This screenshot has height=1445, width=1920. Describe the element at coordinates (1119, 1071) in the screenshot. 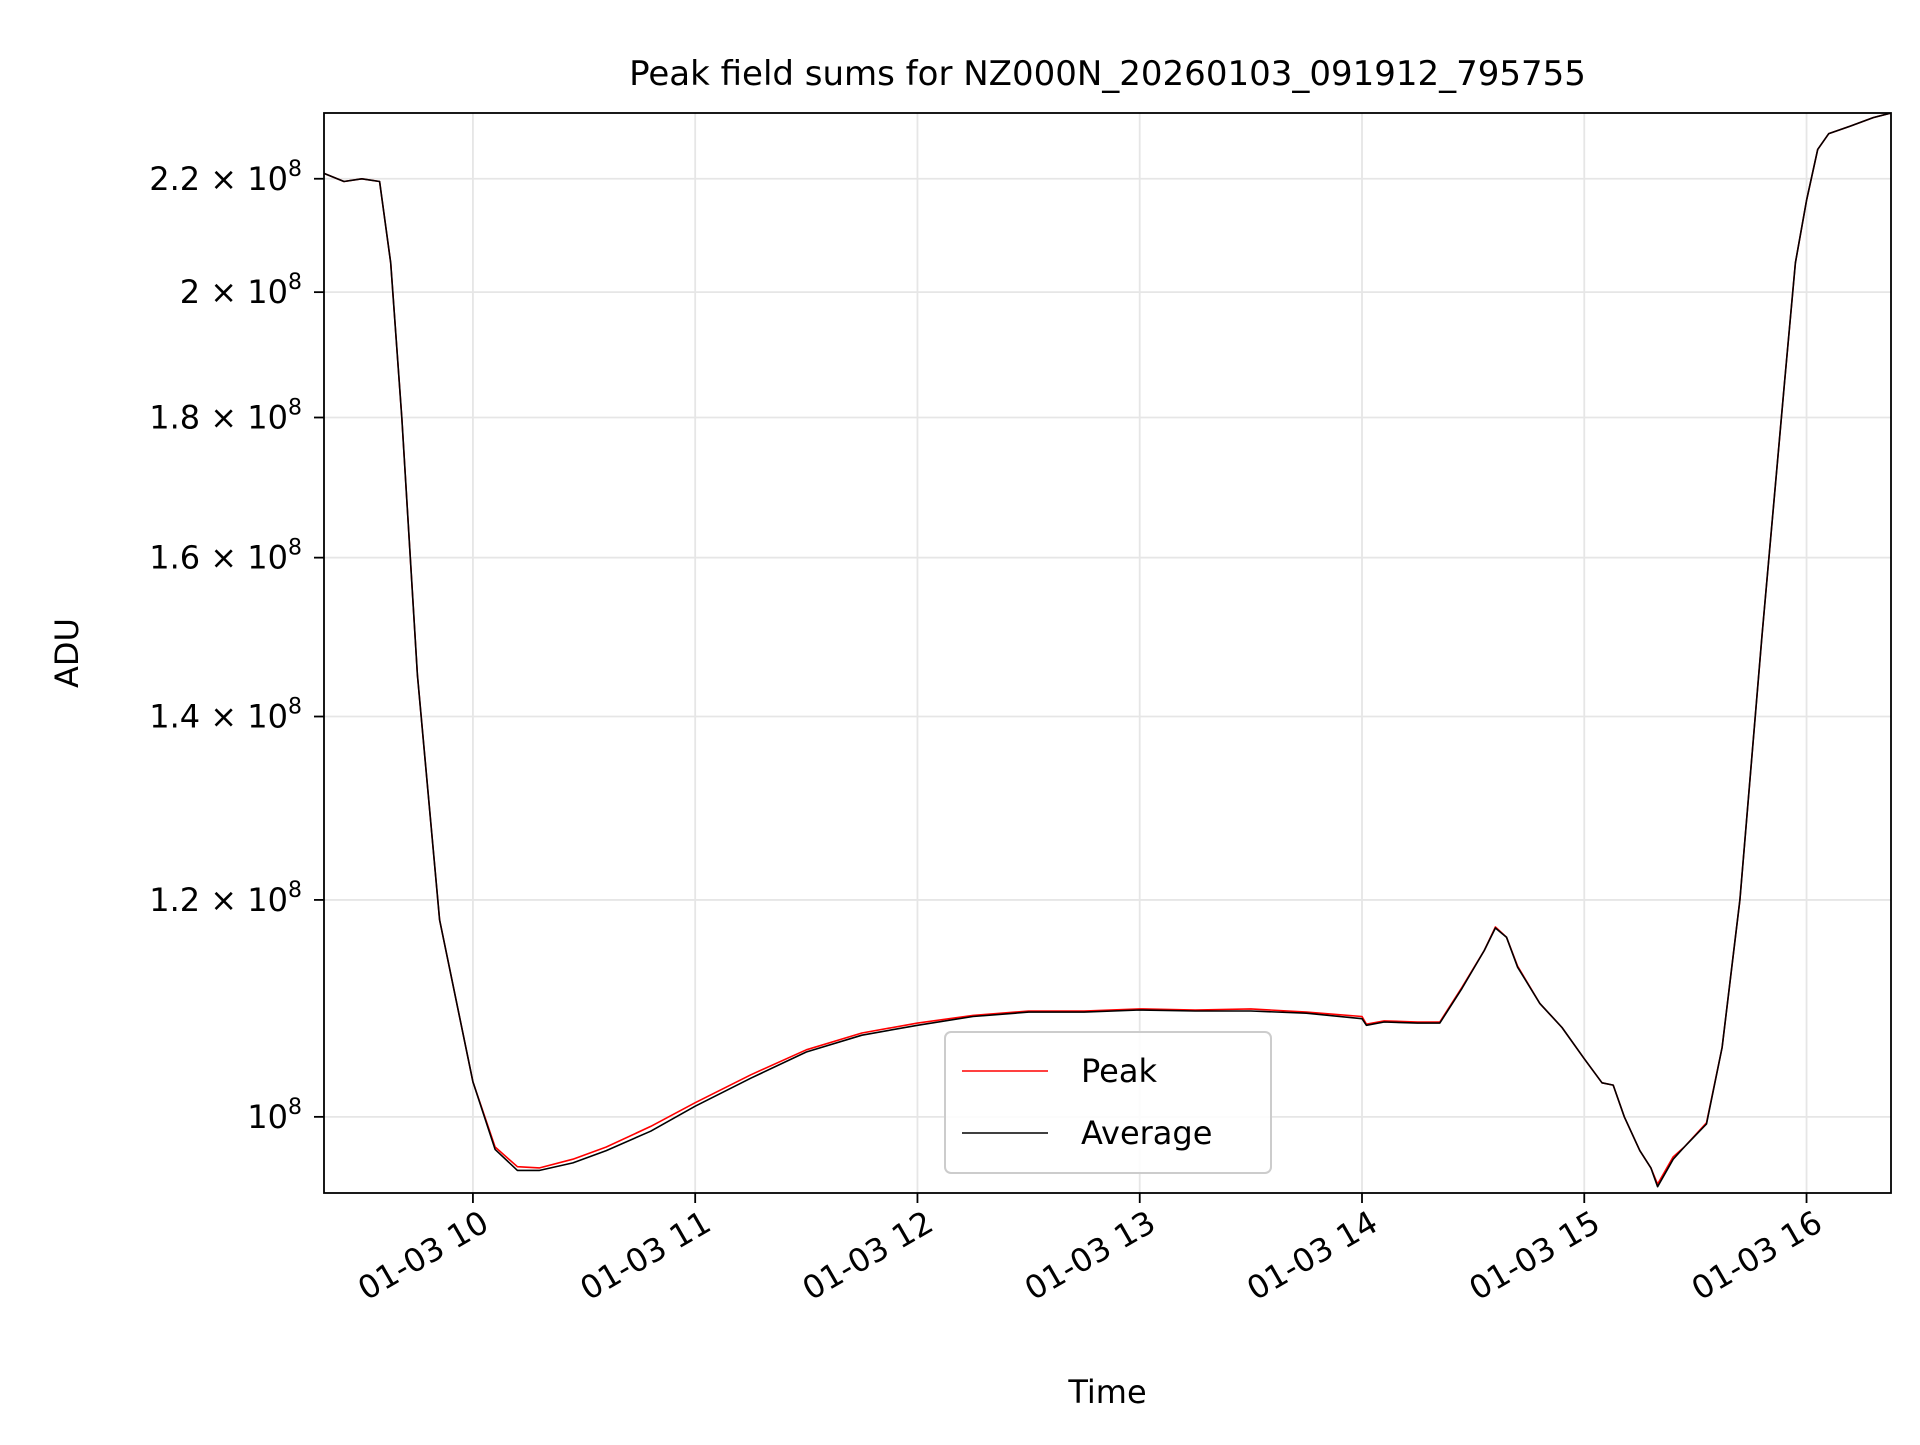

I see `legend-label-peak: Peak` at that location.